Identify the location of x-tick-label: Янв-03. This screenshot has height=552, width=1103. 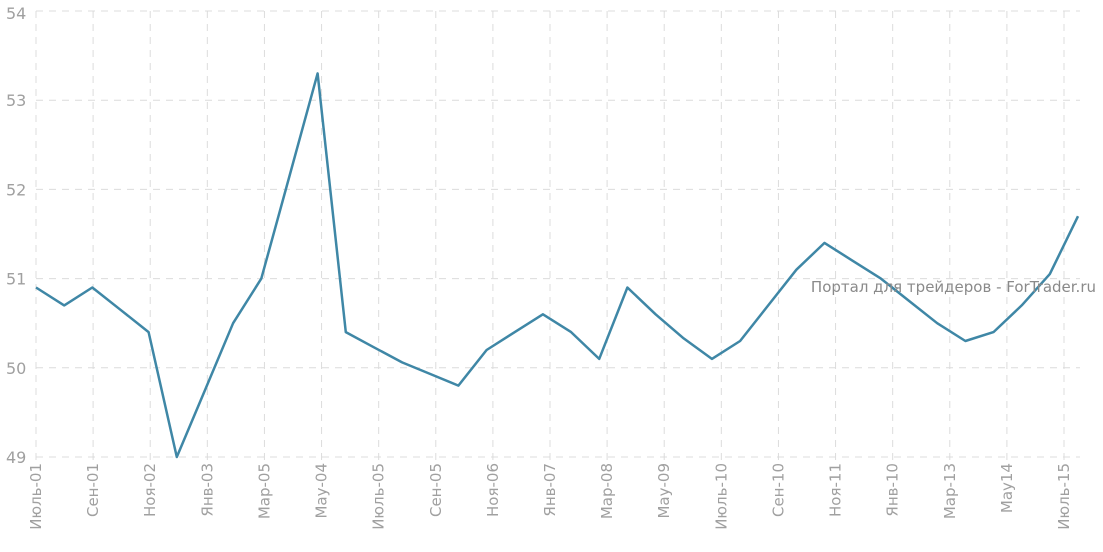
(207, 490).